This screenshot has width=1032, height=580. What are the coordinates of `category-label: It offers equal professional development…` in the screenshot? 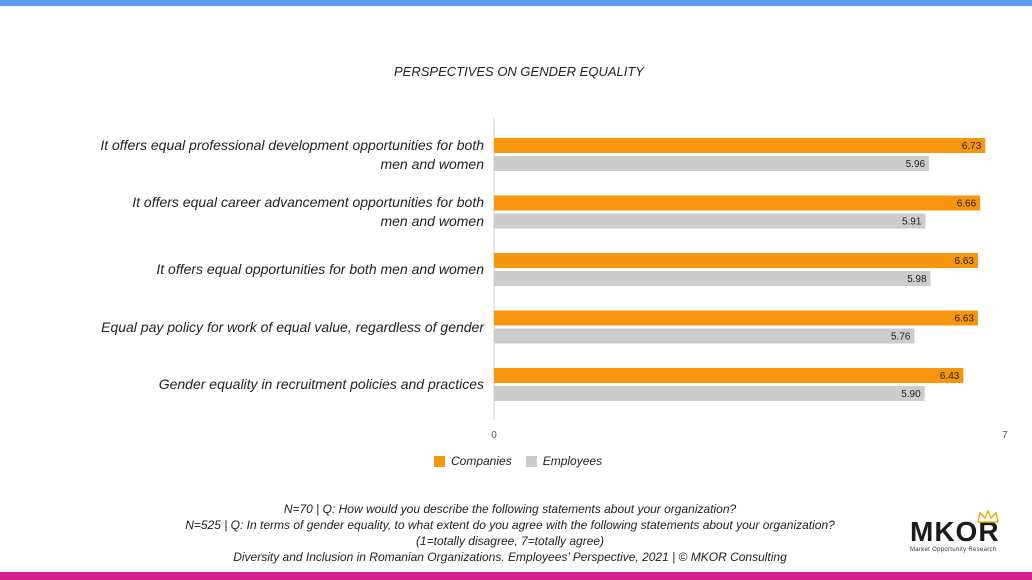 It's located at (269, 155).